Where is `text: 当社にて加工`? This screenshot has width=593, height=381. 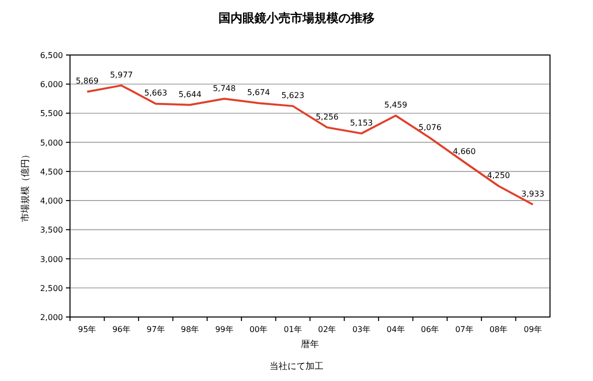
text: 当社にて加工 is located at coordinates (297, 366).